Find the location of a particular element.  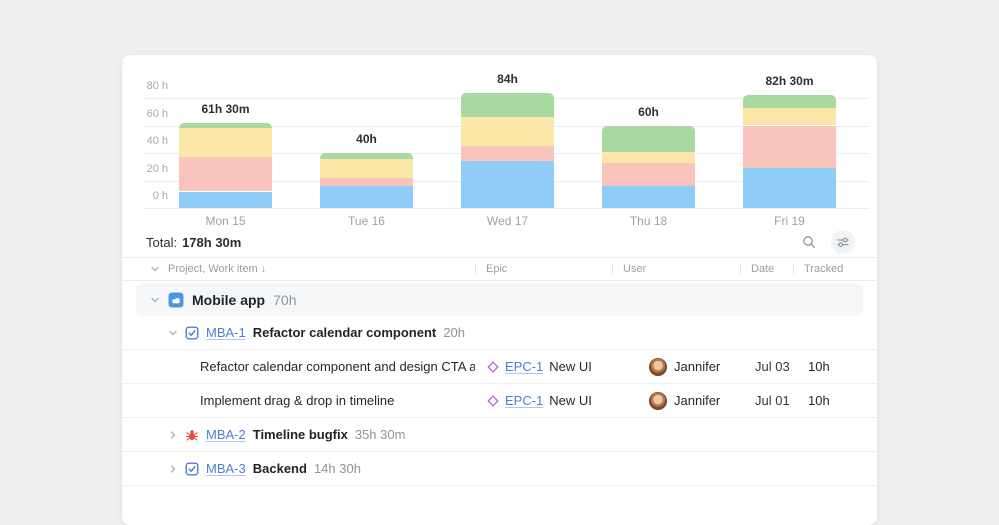

issue-link: MBA-1 is located at coordinates (226, 332).